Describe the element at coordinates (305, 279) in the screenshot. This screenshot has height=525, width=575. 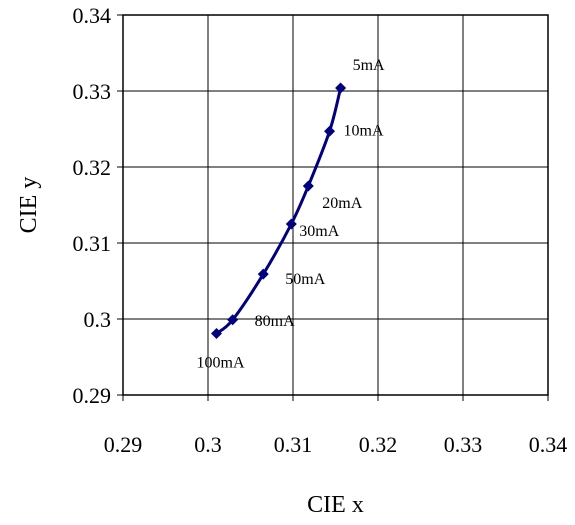
I see `data-label: 50mA` at that location.